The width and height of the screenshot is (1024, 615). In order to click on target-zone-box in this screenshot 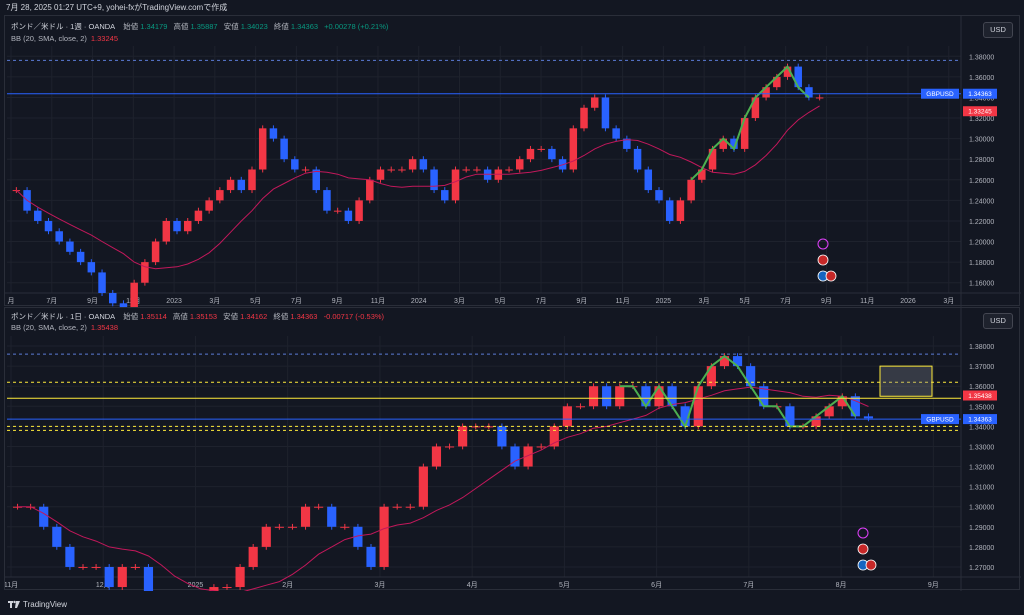, I will do `click(906, 381)`.